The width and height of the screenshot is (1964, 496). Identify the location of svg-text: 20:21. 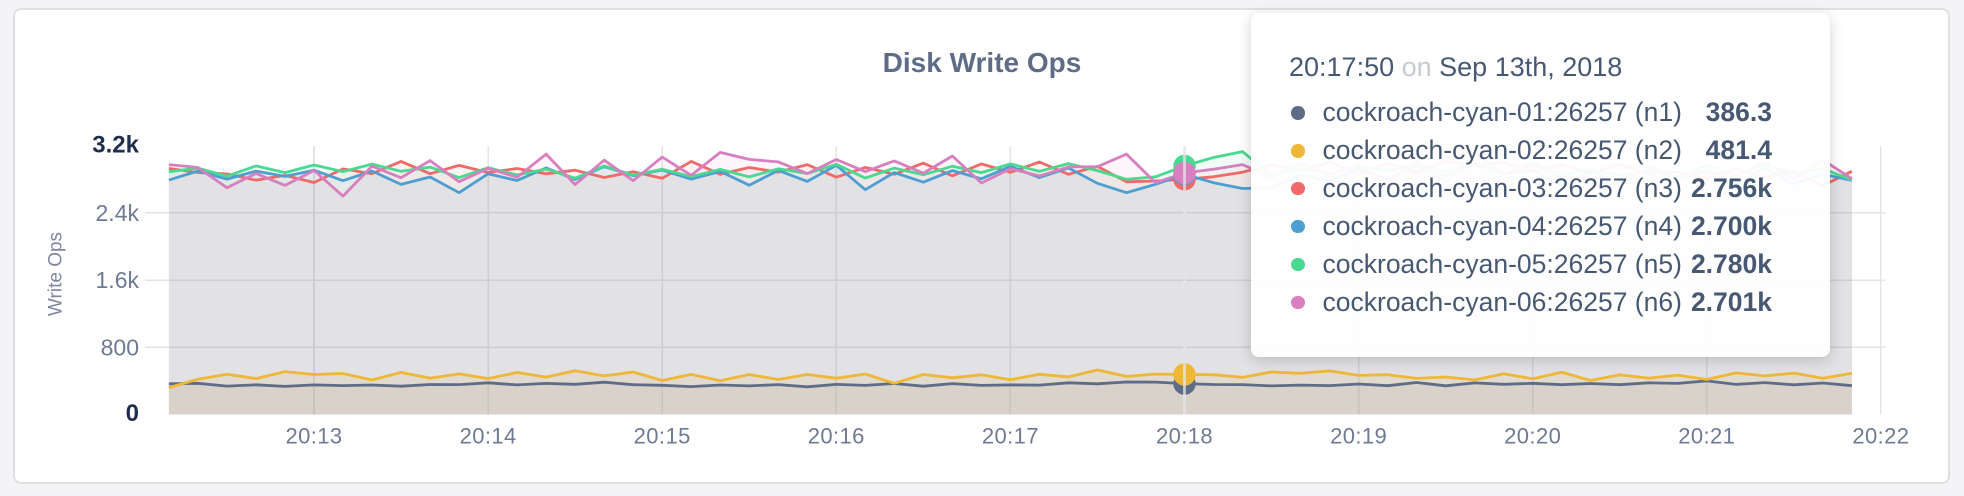
(1706, 436).